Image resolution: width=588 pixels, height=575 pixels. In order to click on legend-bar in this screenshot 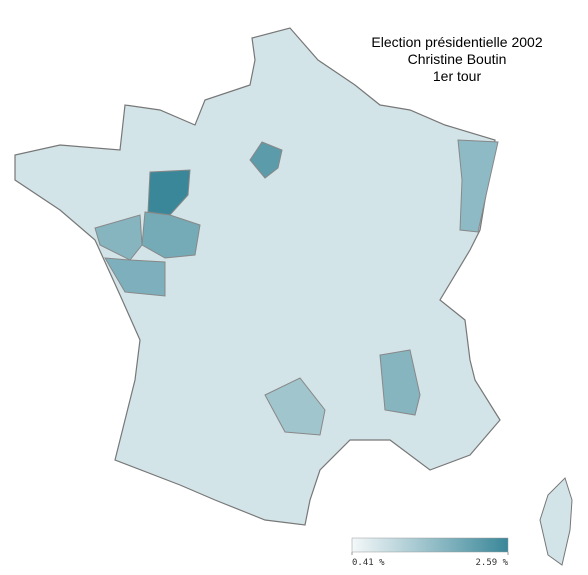, I will do `click(430, 545)`.